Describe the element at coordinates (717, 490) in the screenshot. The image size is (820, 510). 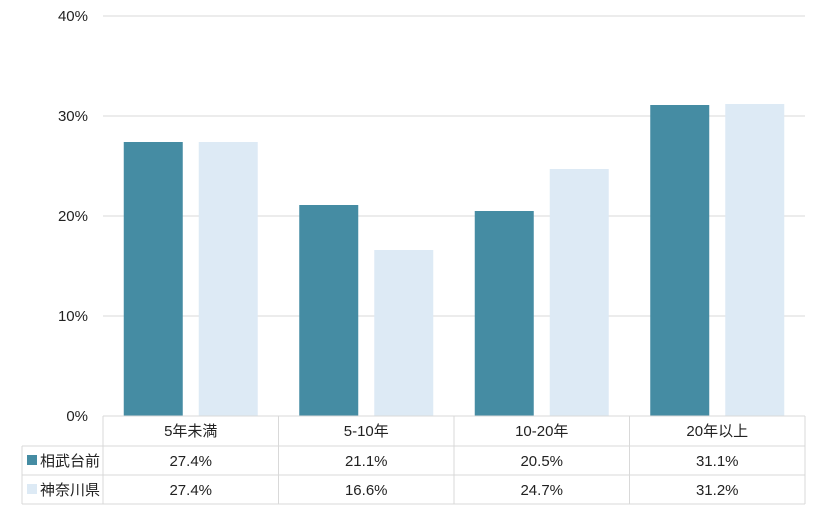
I see `data-label: 31.2%` at that location.